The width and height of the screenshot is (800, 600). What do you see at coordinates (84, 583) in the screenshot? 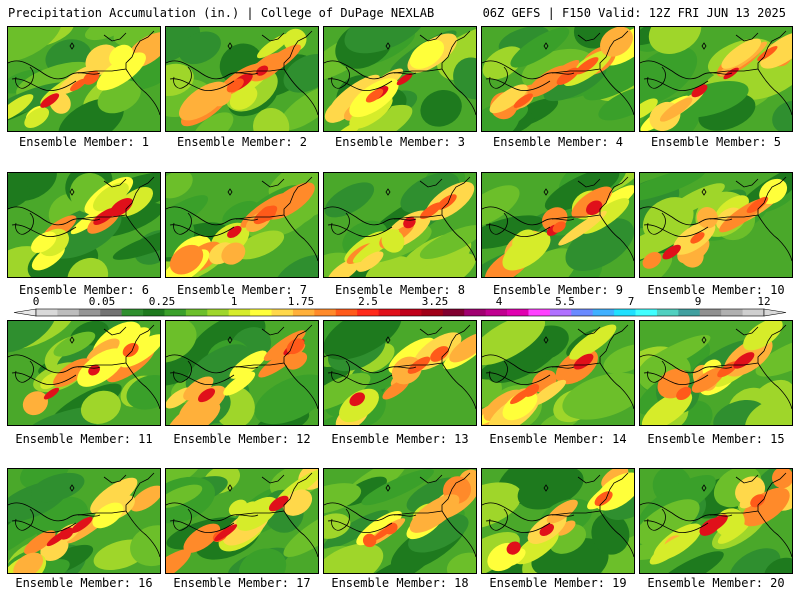
I see `ensemble-member-label: Ensemble Member: 16` at bounding box center [84, 583].